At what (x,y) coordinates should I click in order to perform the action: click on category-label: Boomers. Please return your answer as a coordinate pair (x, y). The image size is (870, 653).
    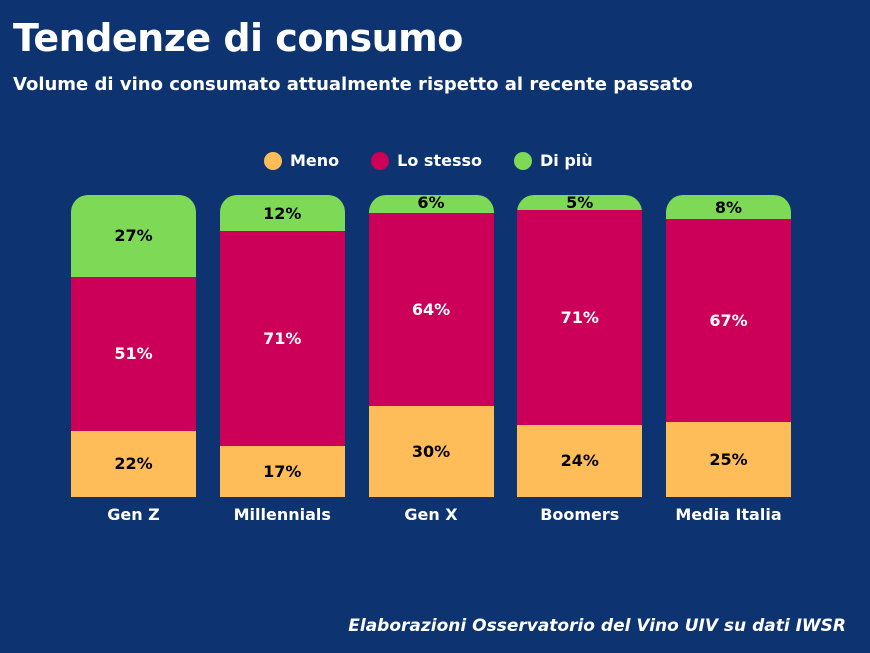
    Looking at the image, I should click on (580, 514).